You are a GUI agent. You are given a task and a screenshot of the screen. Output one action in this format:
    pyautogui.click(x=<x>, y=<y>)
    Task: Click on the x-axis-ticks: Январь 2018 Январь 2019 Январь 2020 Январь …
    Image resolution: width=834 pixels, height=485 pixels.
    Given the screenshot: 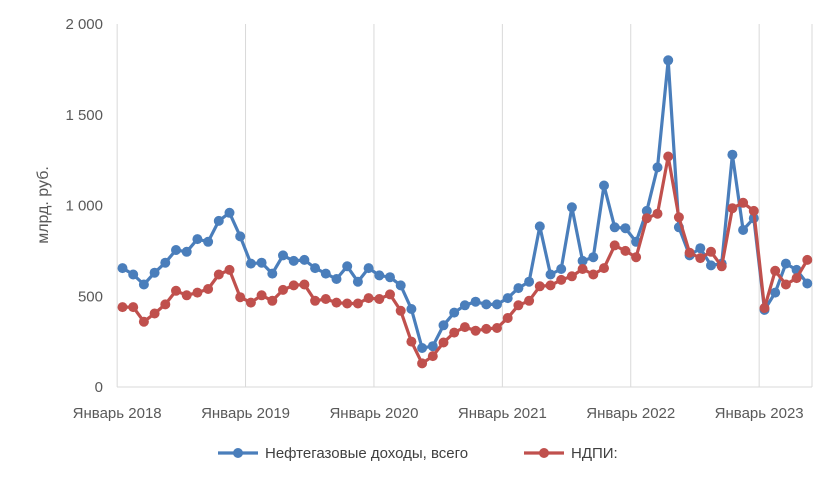 What is the action you would take?
    pyautogui.click(x=438, y=413)
    